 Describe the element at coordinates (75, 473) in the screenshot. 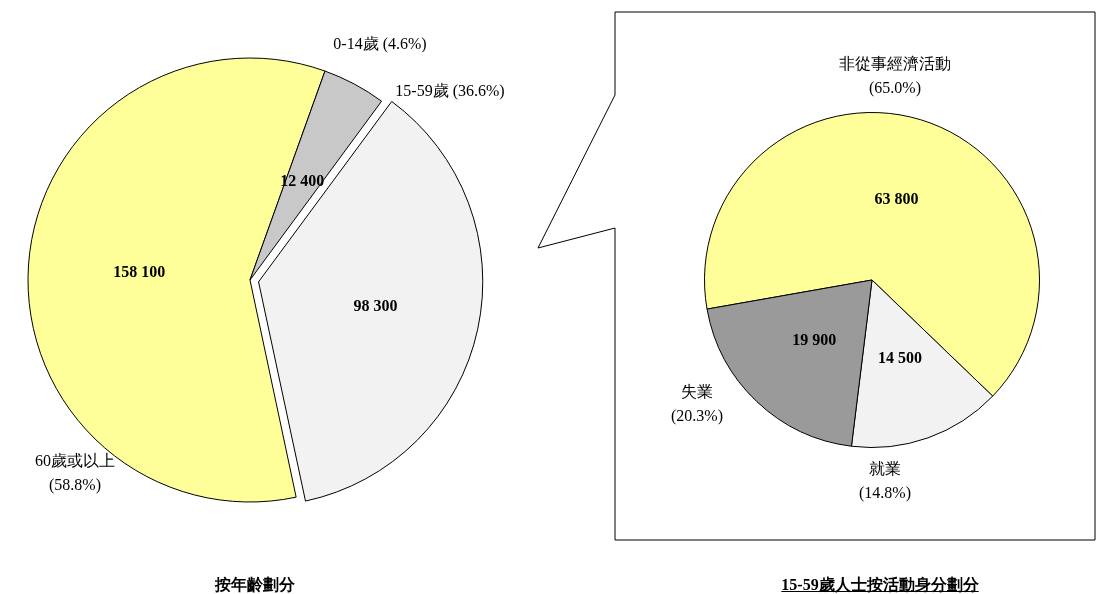

I see `slice-label: 60歲或以上 (58.8%)` at that location.